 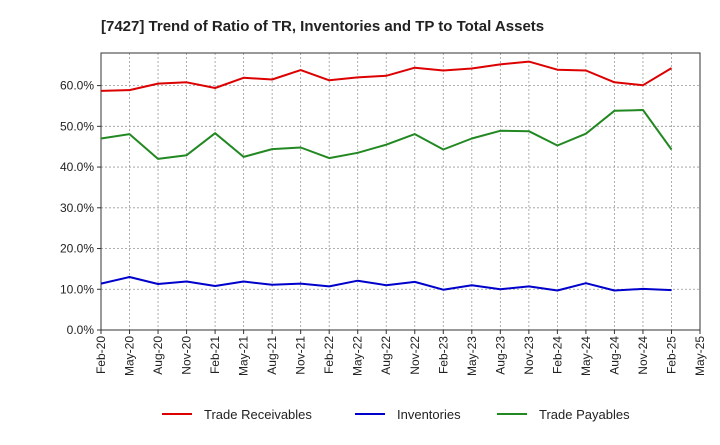 I want to click on x-tick-label: Feb-22, so click(x=329, y=355).